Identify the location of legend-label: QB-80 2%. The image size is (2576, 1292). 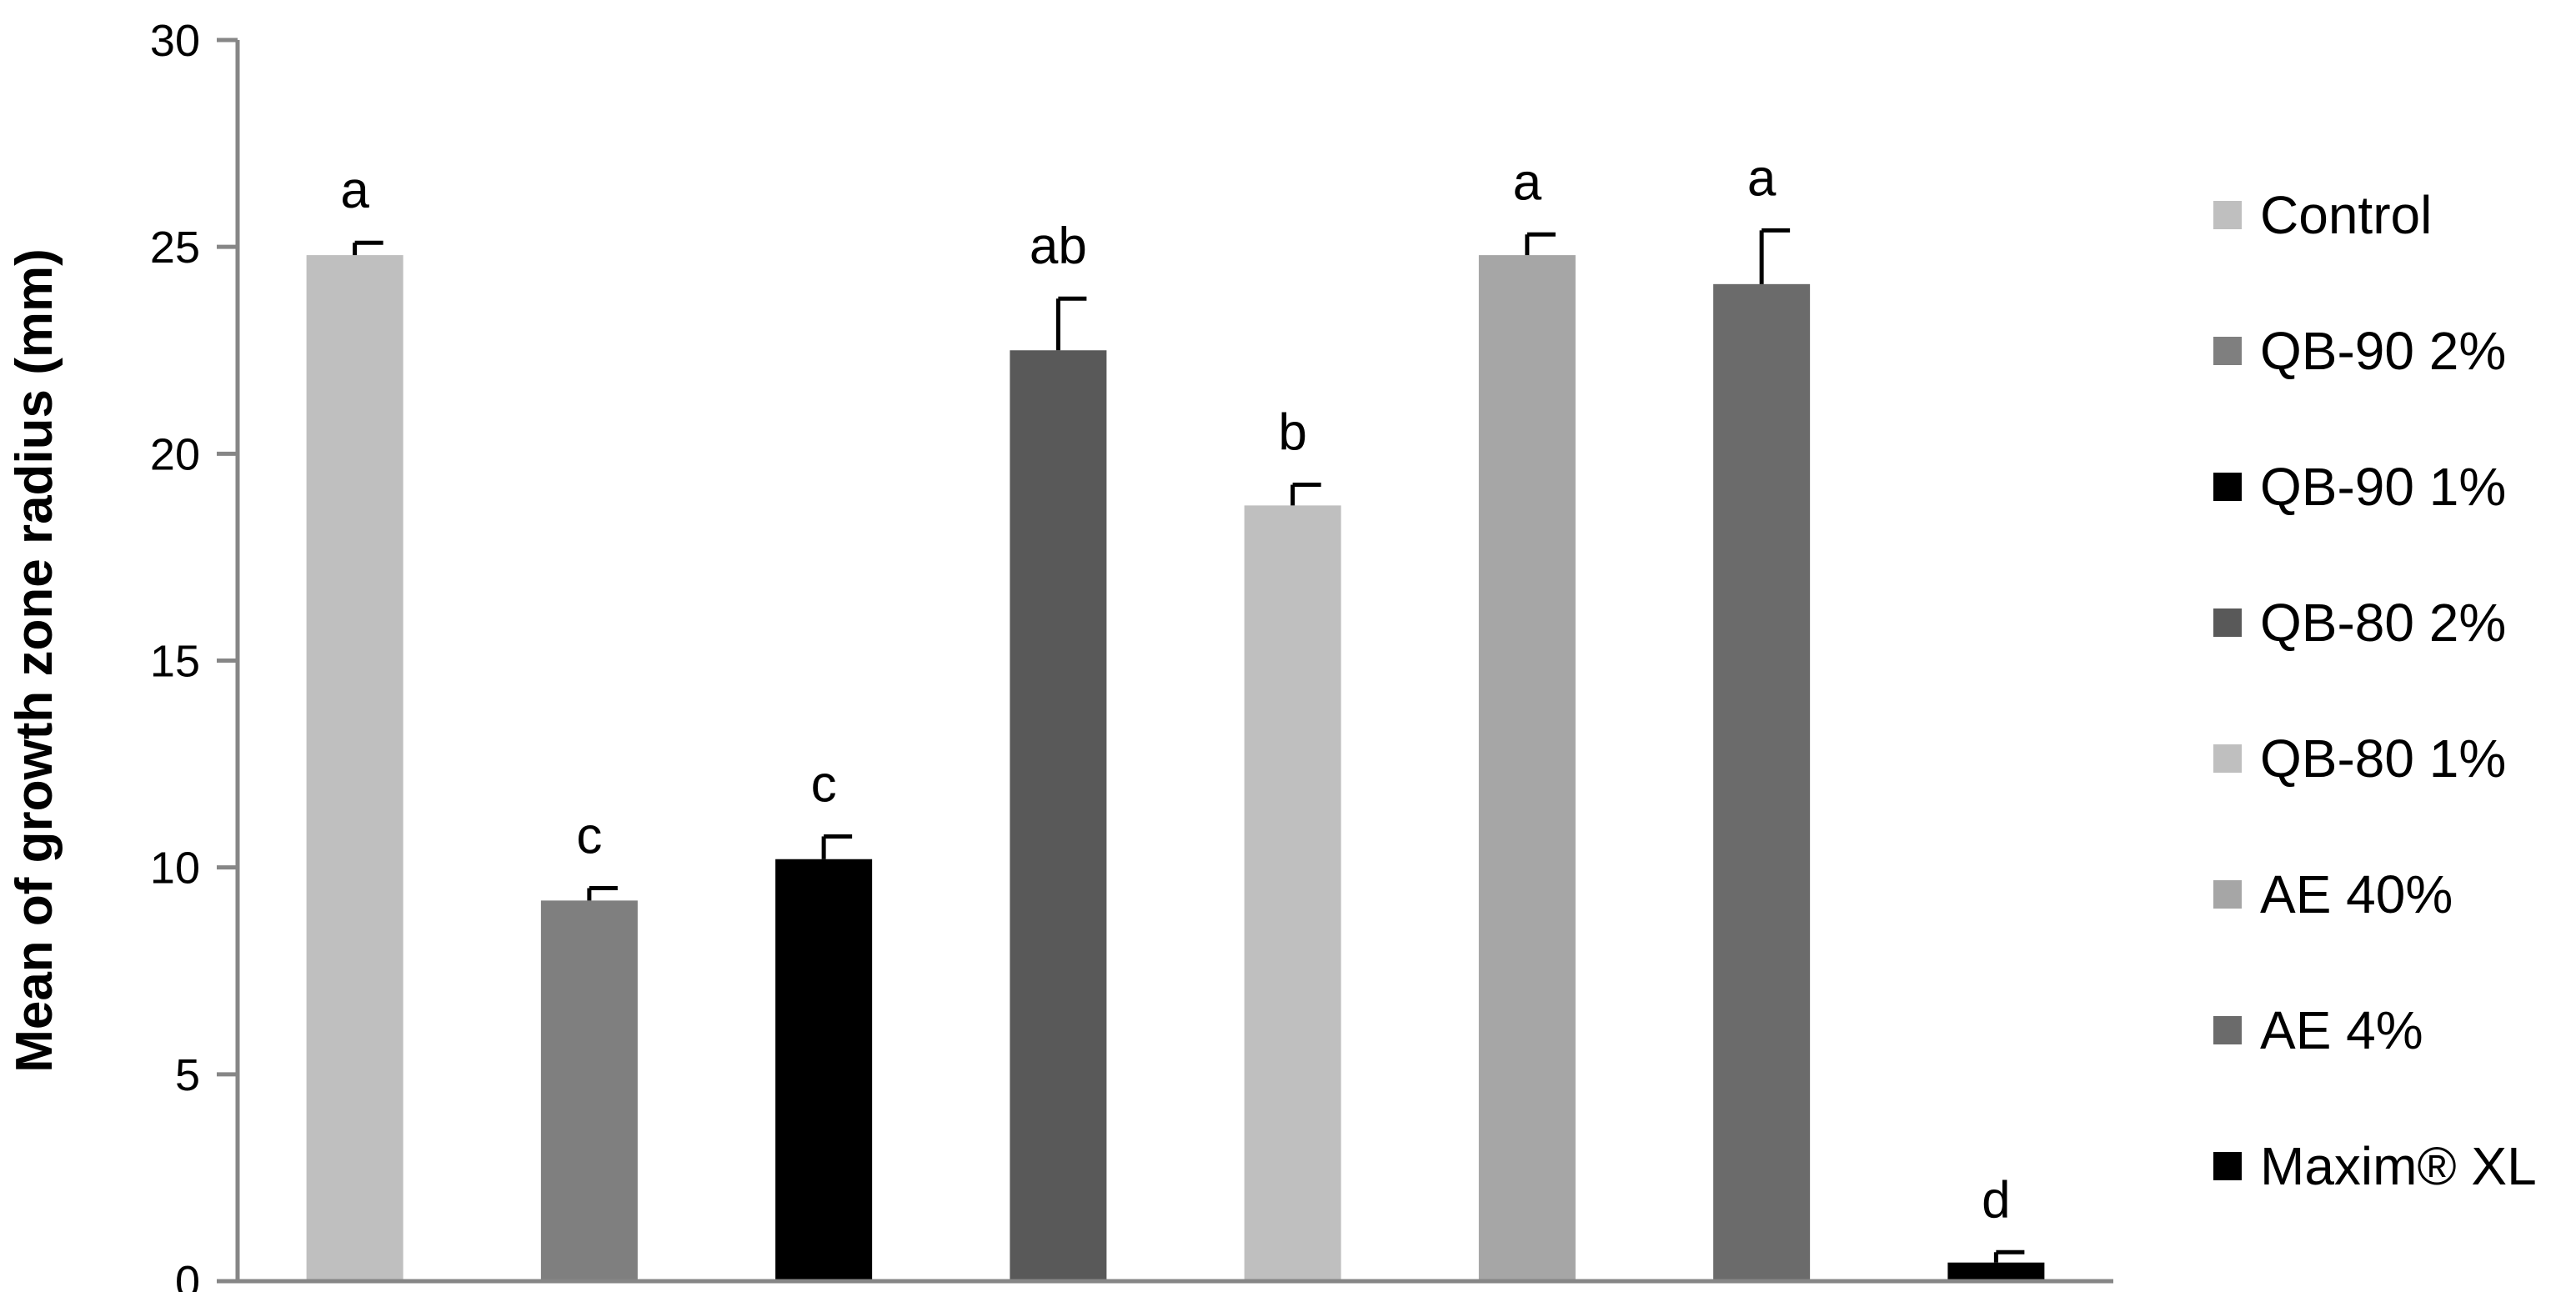
(2383, 623).